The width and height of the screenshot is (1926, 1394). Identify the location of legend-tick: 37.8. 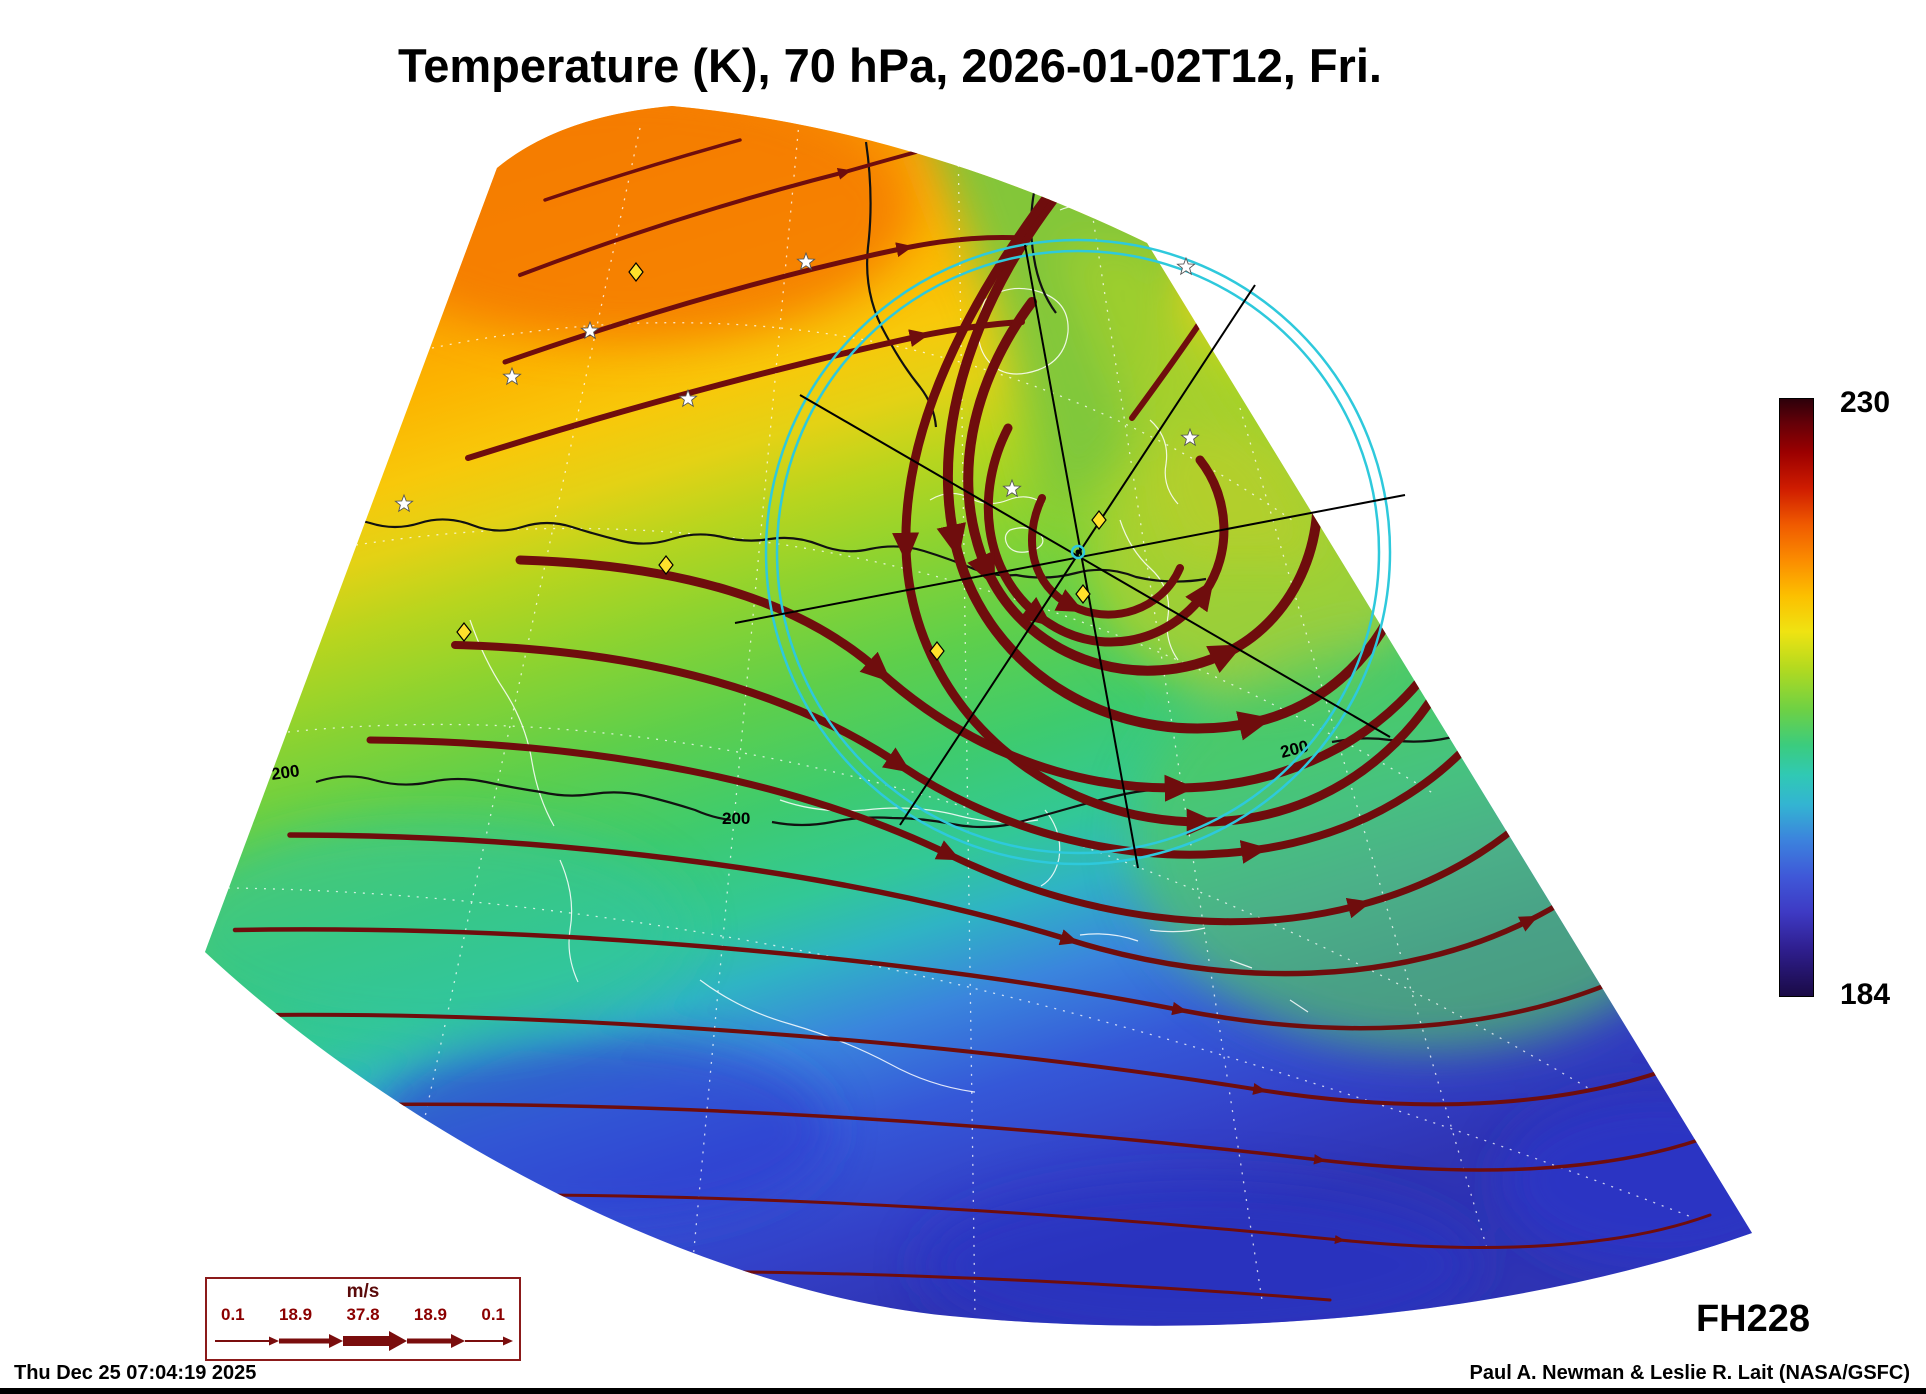
(363, 1314).